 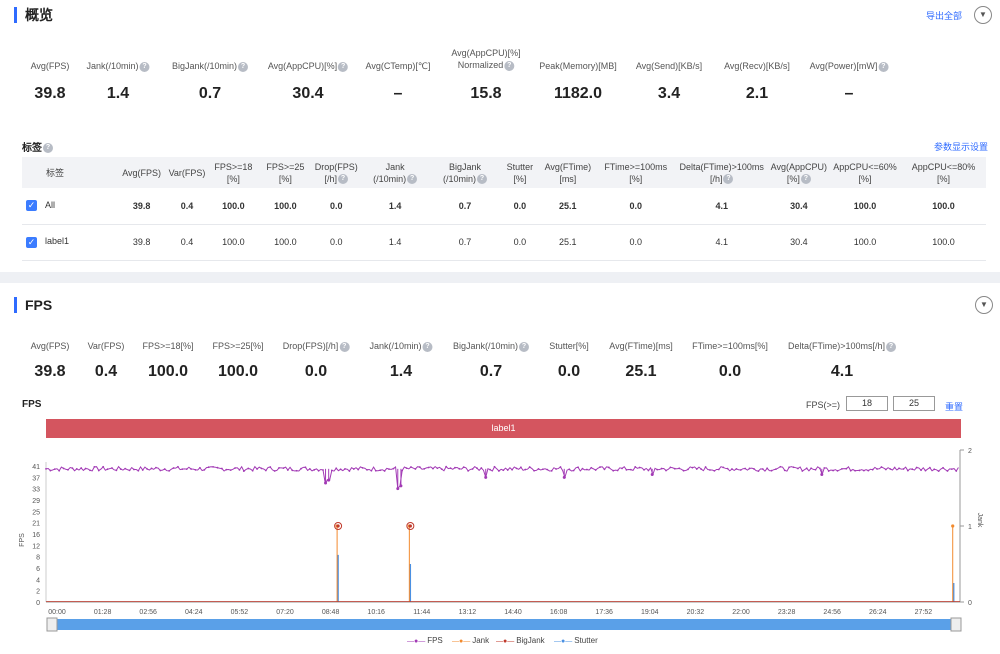 What do you see at coordinates (984, 305) in the screenshot?
I see `collapse-fps-icon: ▼` at bounding box center [984, 305].